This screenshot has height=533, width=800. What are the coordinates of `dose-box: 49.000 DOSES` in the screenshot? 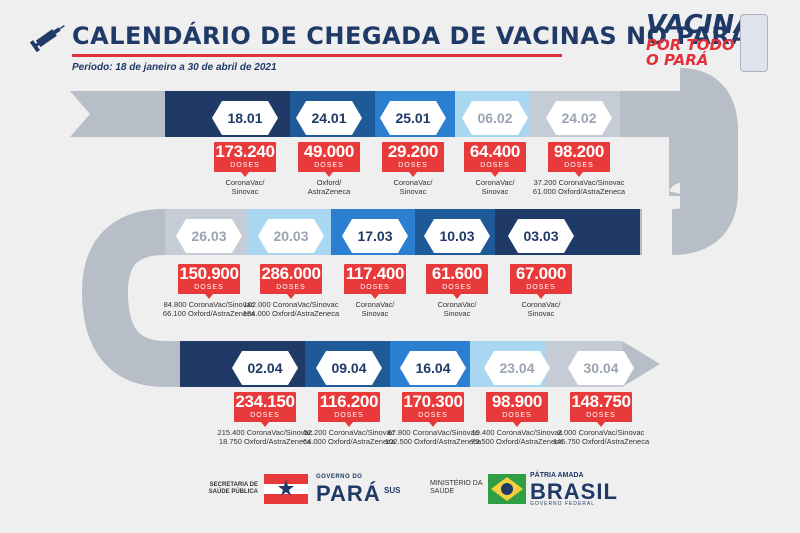 It's located at (329, 159).